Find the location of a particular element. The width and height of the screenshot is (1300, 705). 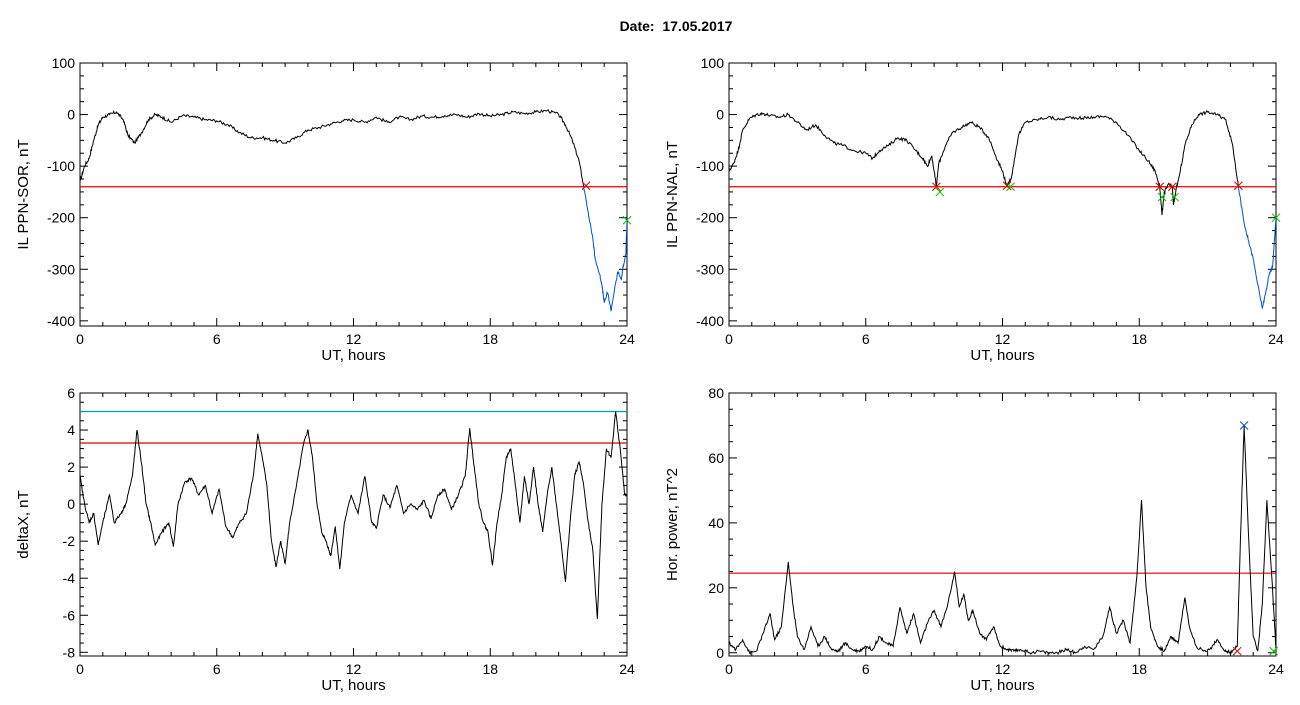

date-title: Date: 17.05.2017 is located at coordinates (650, 26).